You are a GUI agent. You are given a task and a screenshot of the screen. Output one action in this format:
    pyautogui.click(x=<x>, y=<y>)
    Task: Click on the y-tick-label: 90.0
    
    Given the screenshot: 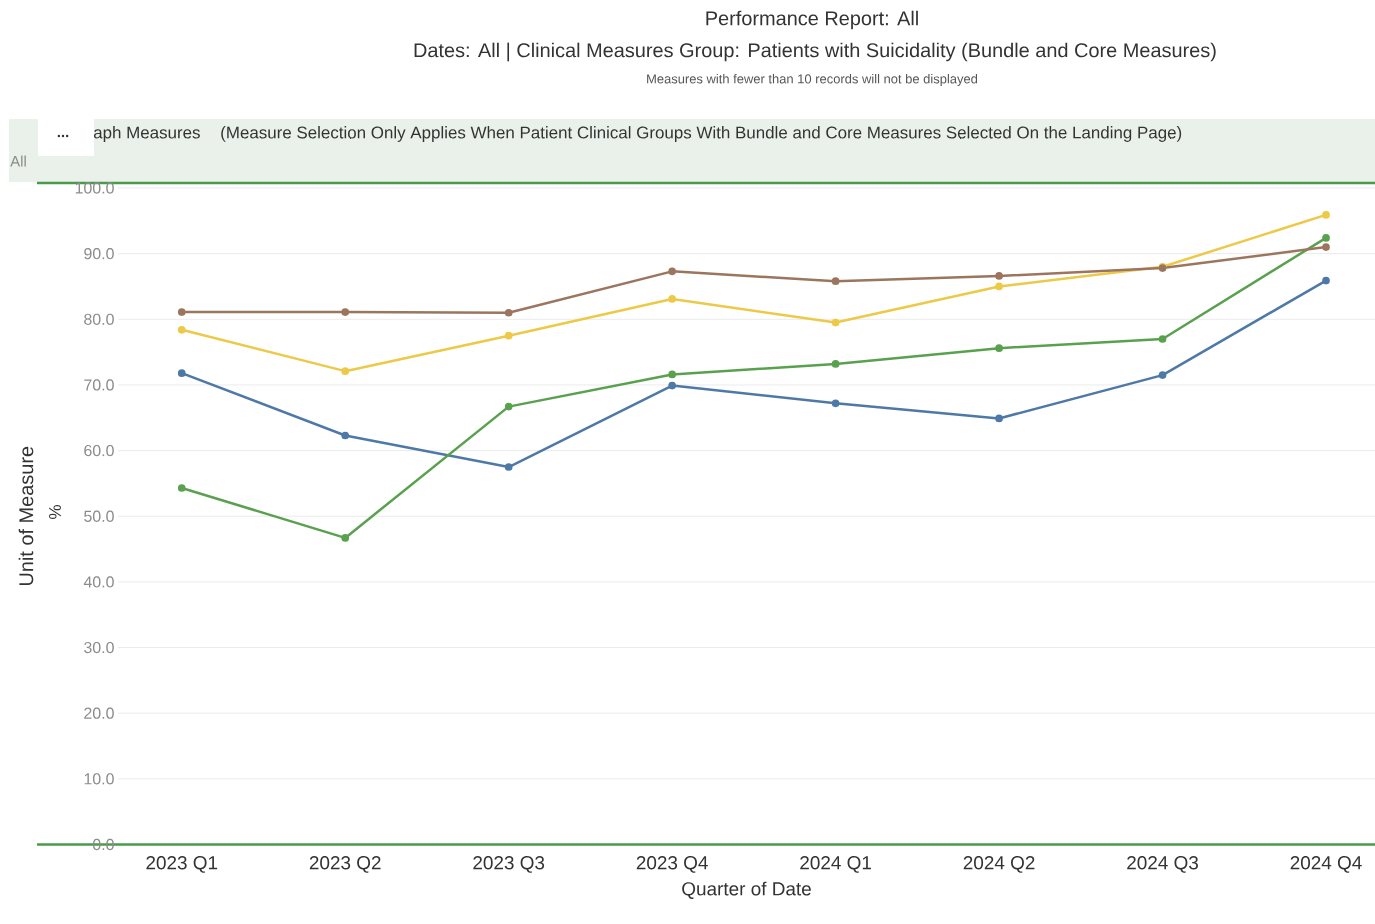 What is the action you would take?
    pyautogui.click(x=99, y=254)
    